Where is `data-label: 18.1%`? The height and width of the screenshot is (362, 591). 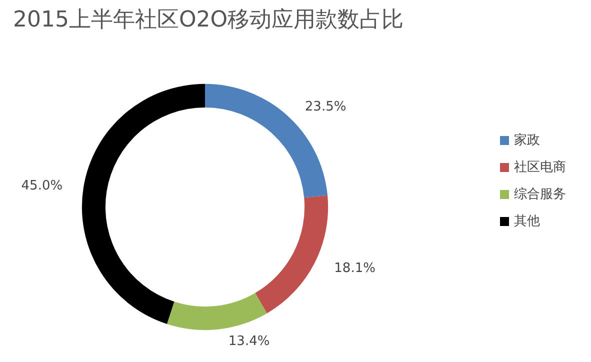
data-label: 18.1% is located at coordinates (355, 268).